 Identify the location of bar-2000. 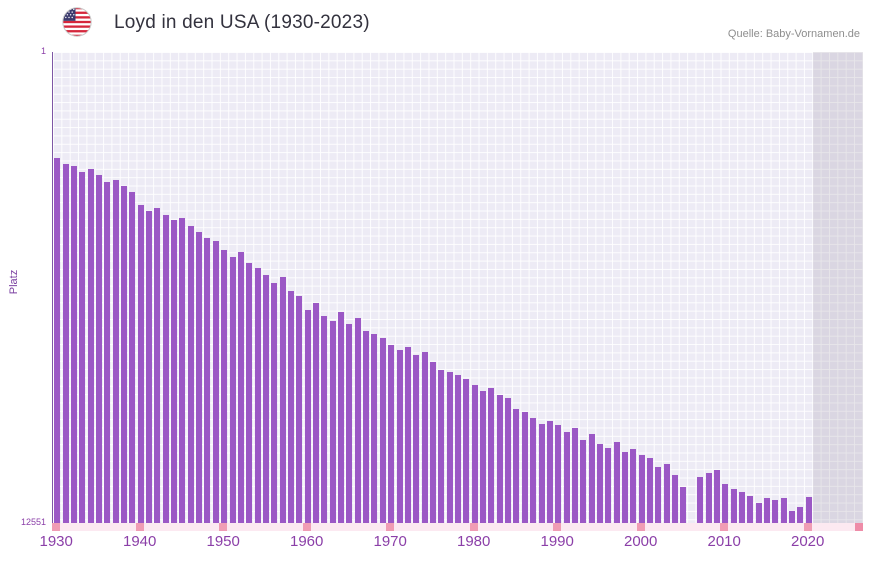
(641, 489).